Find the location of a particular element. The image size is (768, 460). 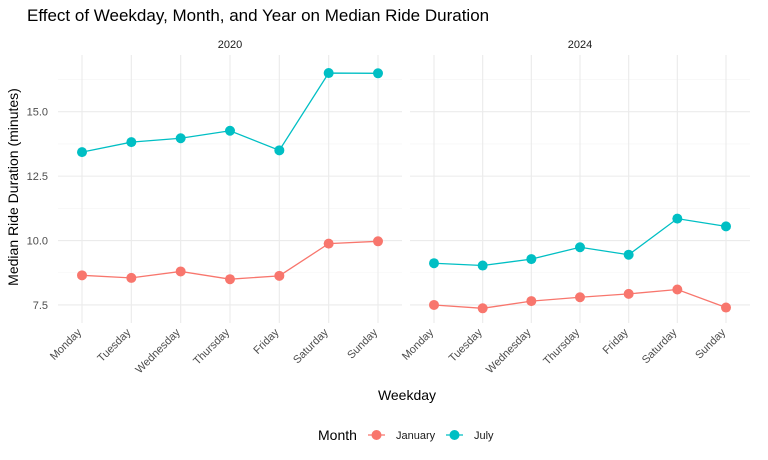

y-tick-label: 10.0 is located at coordinates (37, 242).